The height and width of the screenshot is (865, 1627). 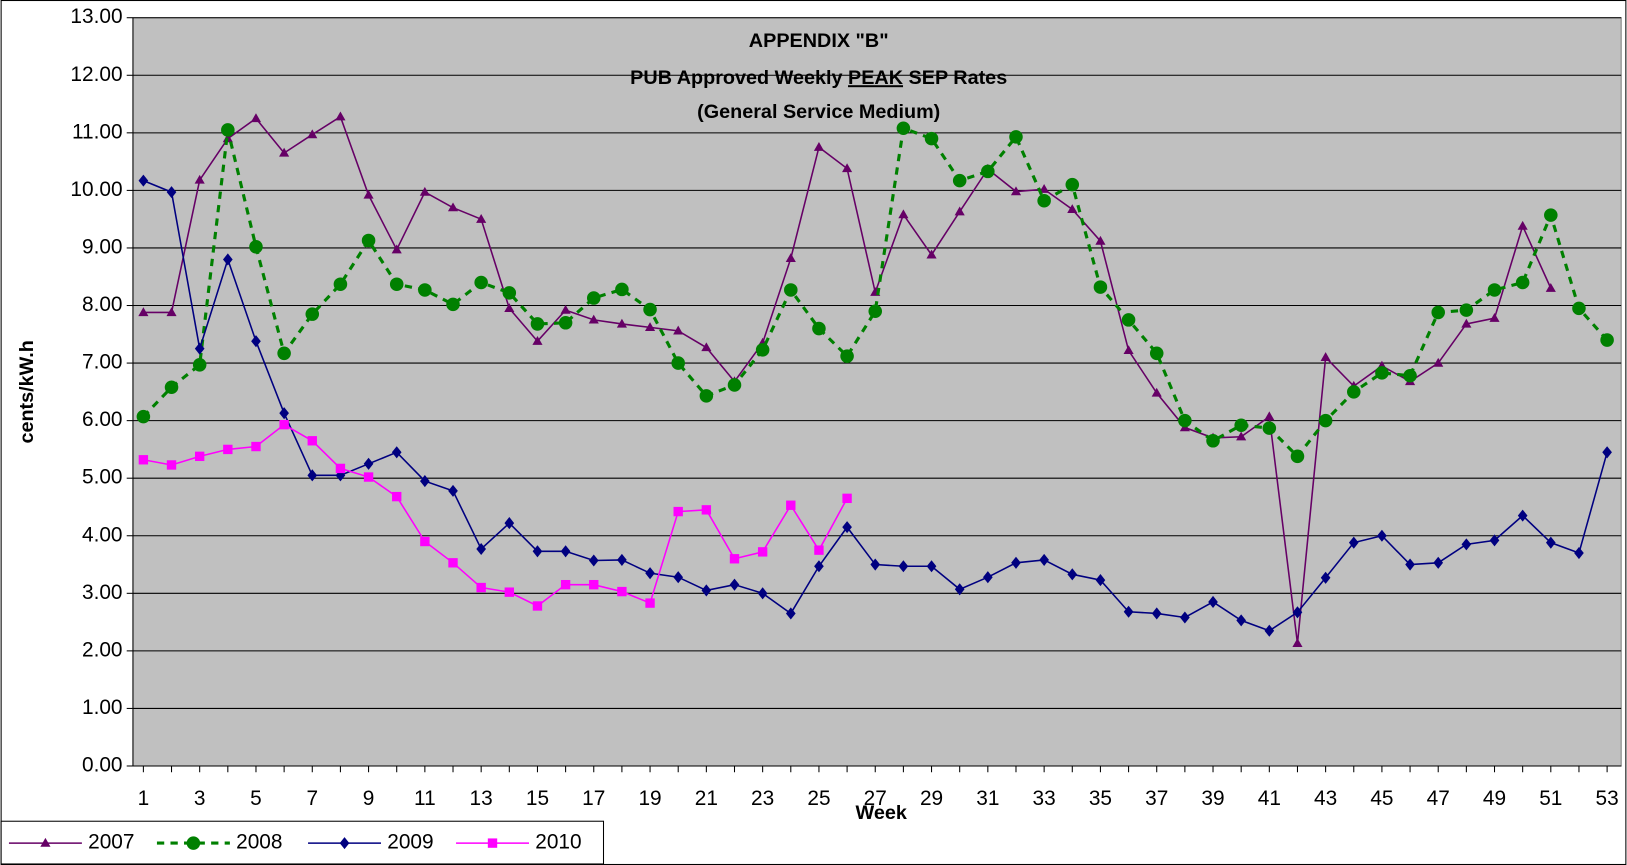 What do you see at coordinates (96, 74) in the screenshot?
I see `y-tick-label: 12.00` at bounding box center [96, 74].